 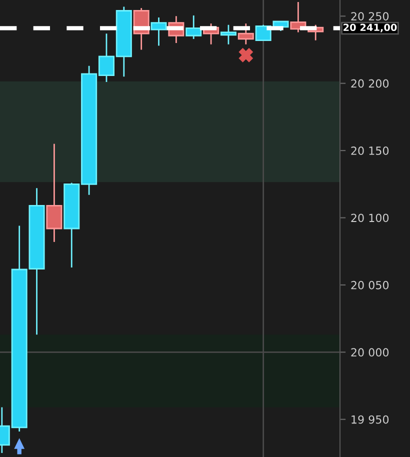 What do you see at coordinates (370, 285) in the screenshot?
I see `y-tick-label: 20 050` at bounding box center [370, 285].